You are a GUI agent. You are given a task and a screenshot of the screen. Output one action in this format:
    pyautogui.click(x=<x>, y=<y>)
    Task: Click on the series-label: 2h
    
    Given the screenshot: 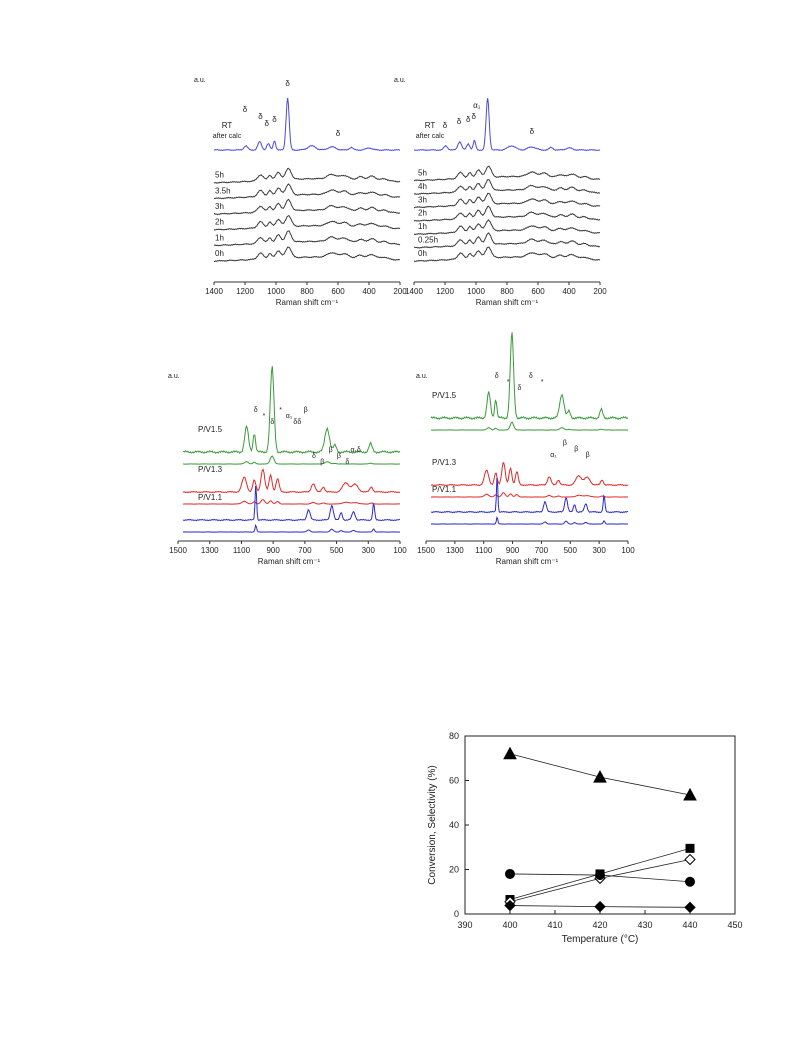 What is the action you would take?
    pyautogui.click(x=422, y=213)
    